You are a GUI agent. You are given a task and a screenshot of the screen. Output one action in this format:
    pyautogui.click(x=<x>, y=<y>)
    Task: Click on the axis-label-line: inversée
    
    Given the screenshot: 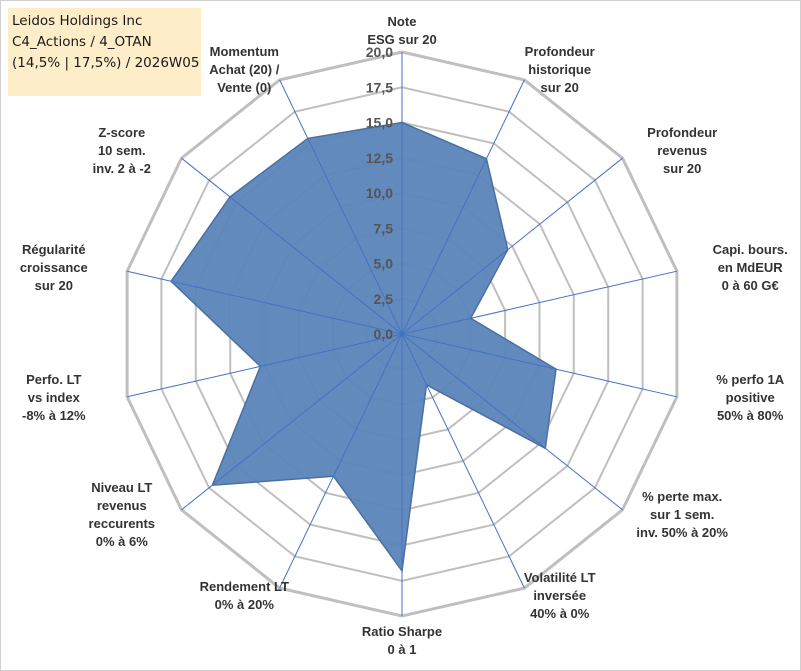 What is the action you would take?
    pyautogui.click(x=559, y=595)
    